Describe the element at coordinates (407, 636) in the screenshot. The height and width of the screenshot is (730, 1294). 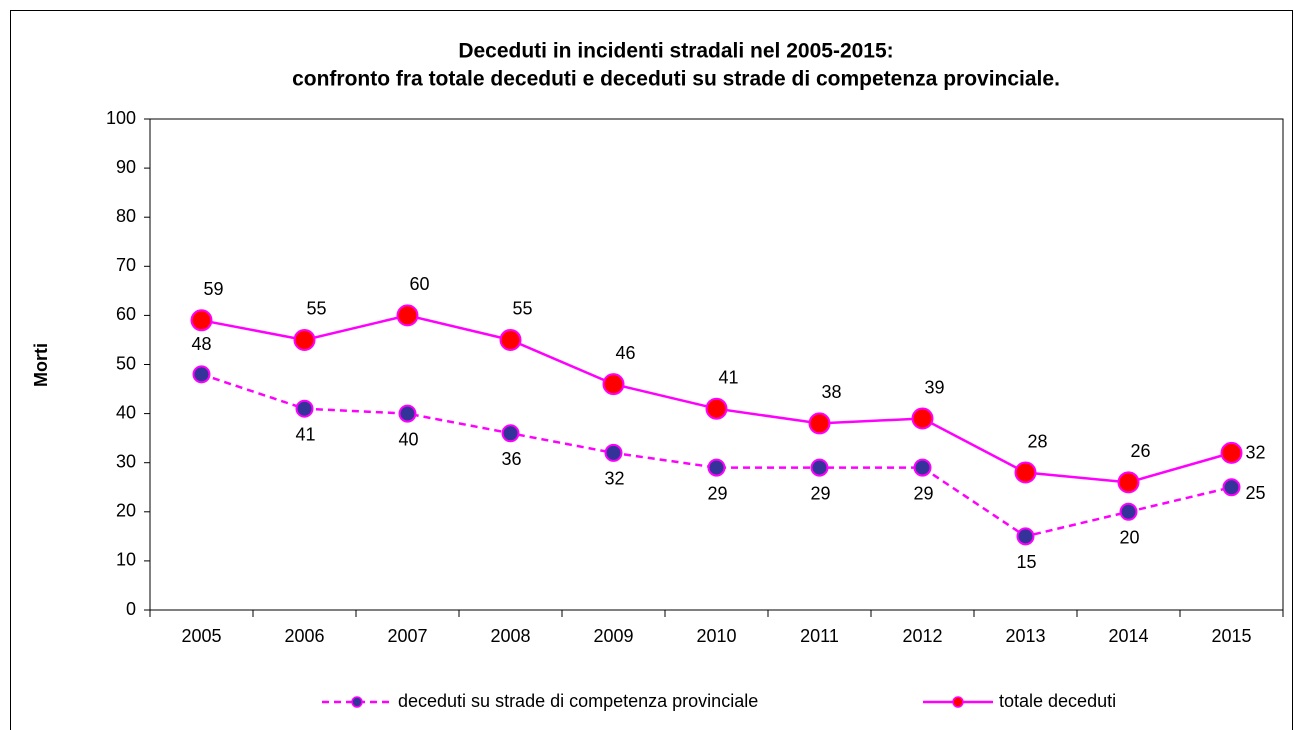
I see `x-tick-label: 2007` at that location.